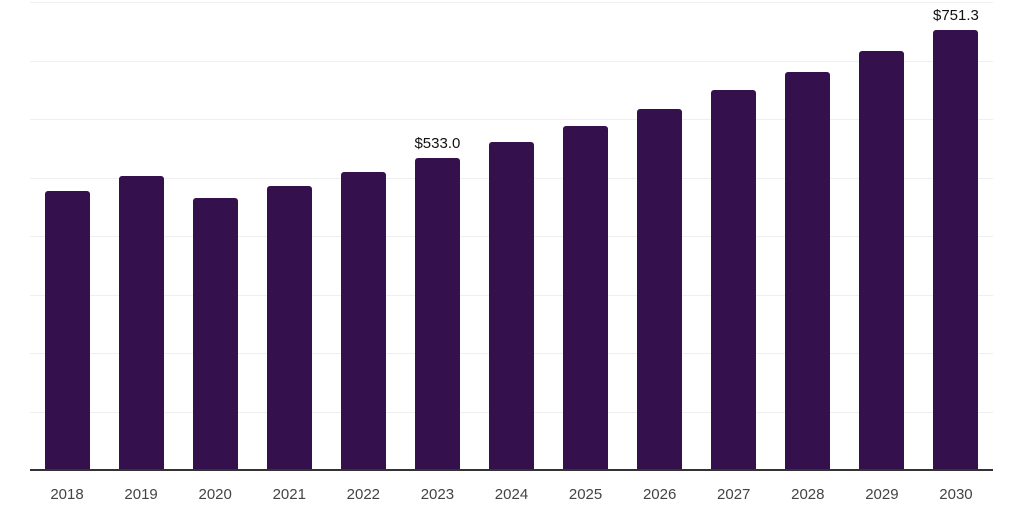 The height and width of the screenshot is (512, 1024). I want to click on x-tick-label-2022: 2022, so click(363, 494).